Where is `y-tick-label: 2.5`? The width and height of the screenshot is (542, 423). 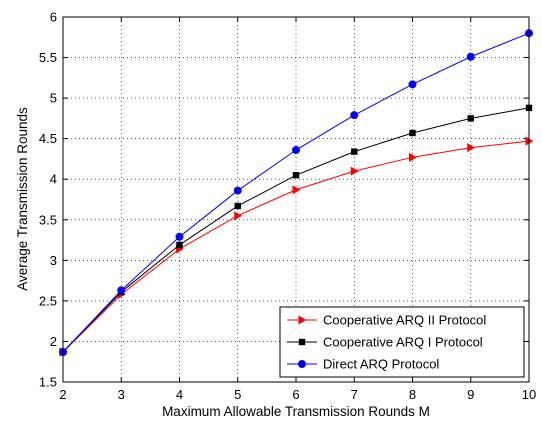 y-tick-label: 2.5 is located at coordinates (48, 300).